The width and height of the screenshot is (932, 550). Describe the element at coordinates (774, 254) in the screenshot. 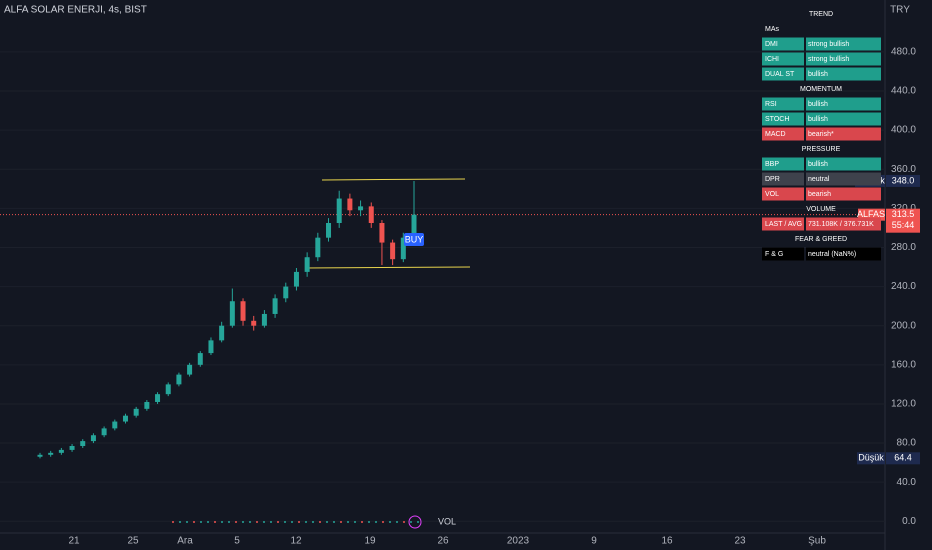

I see `table-label: F & G` at that location.